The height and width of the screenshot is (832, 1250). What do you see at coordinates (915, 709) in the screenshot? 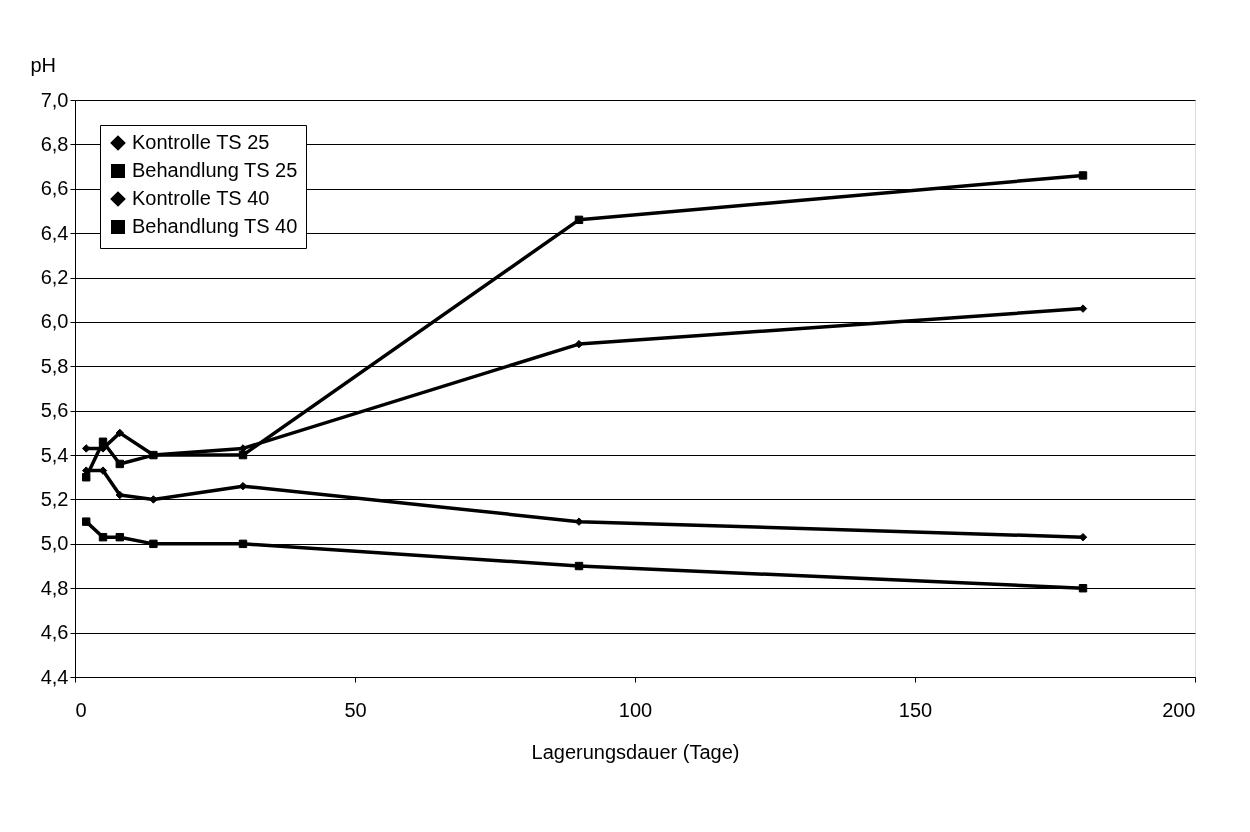
I see `x-tick-label: 150` at bounding box center [915, 709].